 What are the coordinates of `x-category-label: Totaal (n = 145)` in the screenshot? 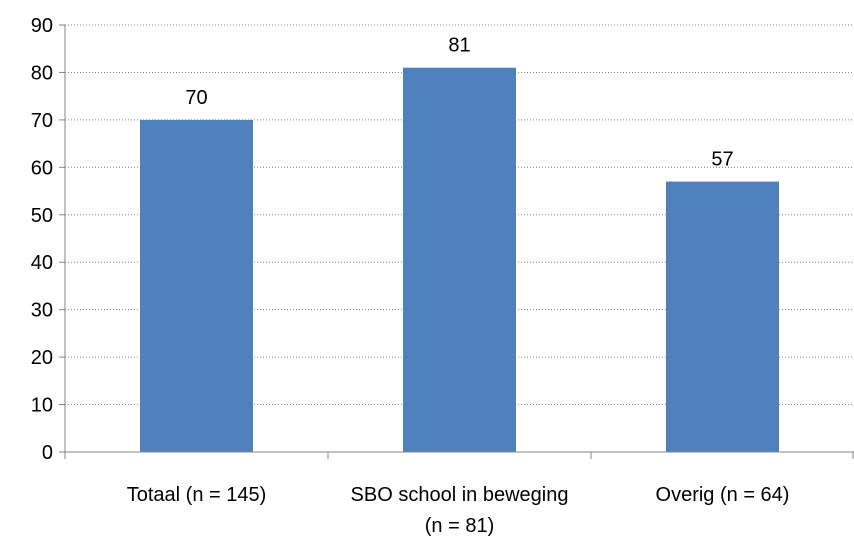 It's located at (197, 495).